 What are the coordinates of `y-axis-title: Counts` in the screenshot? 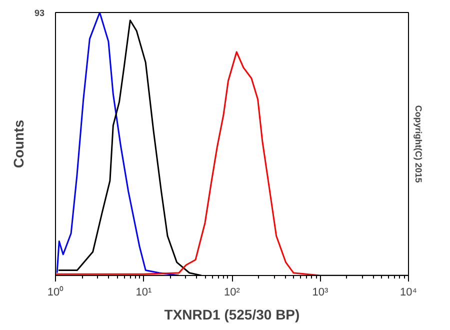 It's located at (18, 144).